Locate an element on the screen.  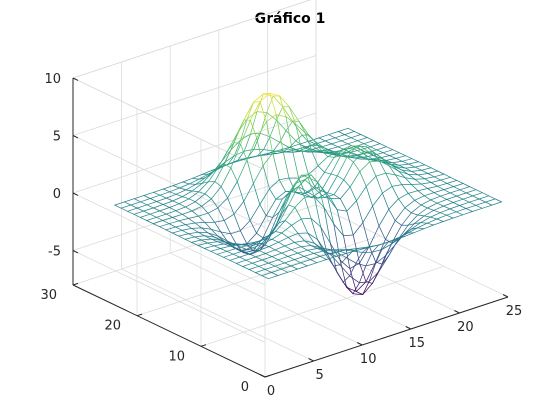
y-tick-mark is located at coordinates (75, 284).